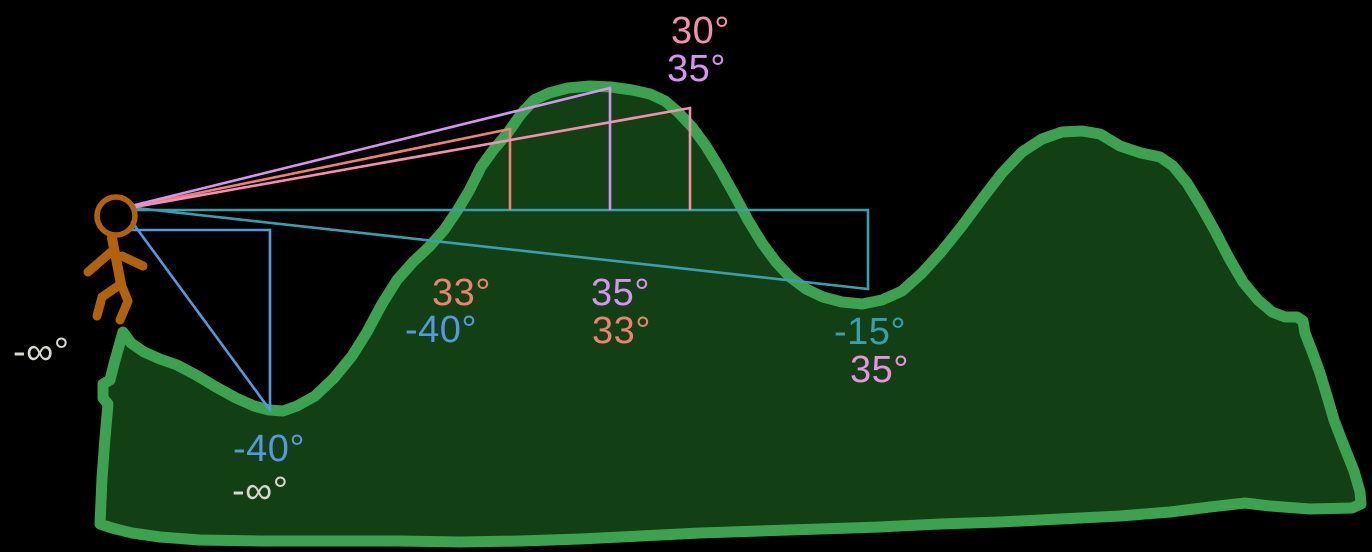  Describe the element at coordinates (870, 332) in the screenshot. I see `angle-label-valley2-teal: -15°` at that location.